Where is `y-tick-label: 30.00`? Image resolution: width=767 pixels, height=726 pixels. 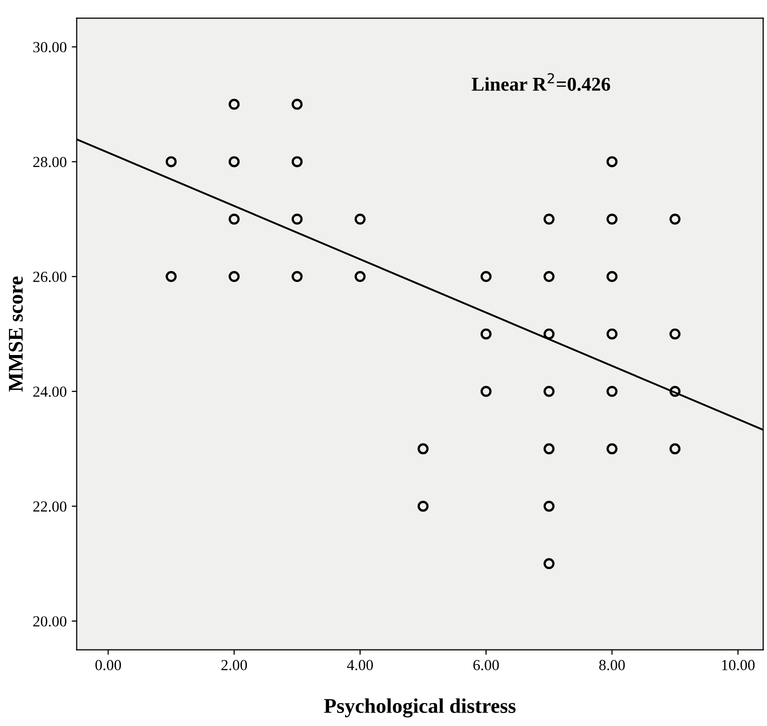 y-tick-label: 30.00 is located at coordinates (49, 47).